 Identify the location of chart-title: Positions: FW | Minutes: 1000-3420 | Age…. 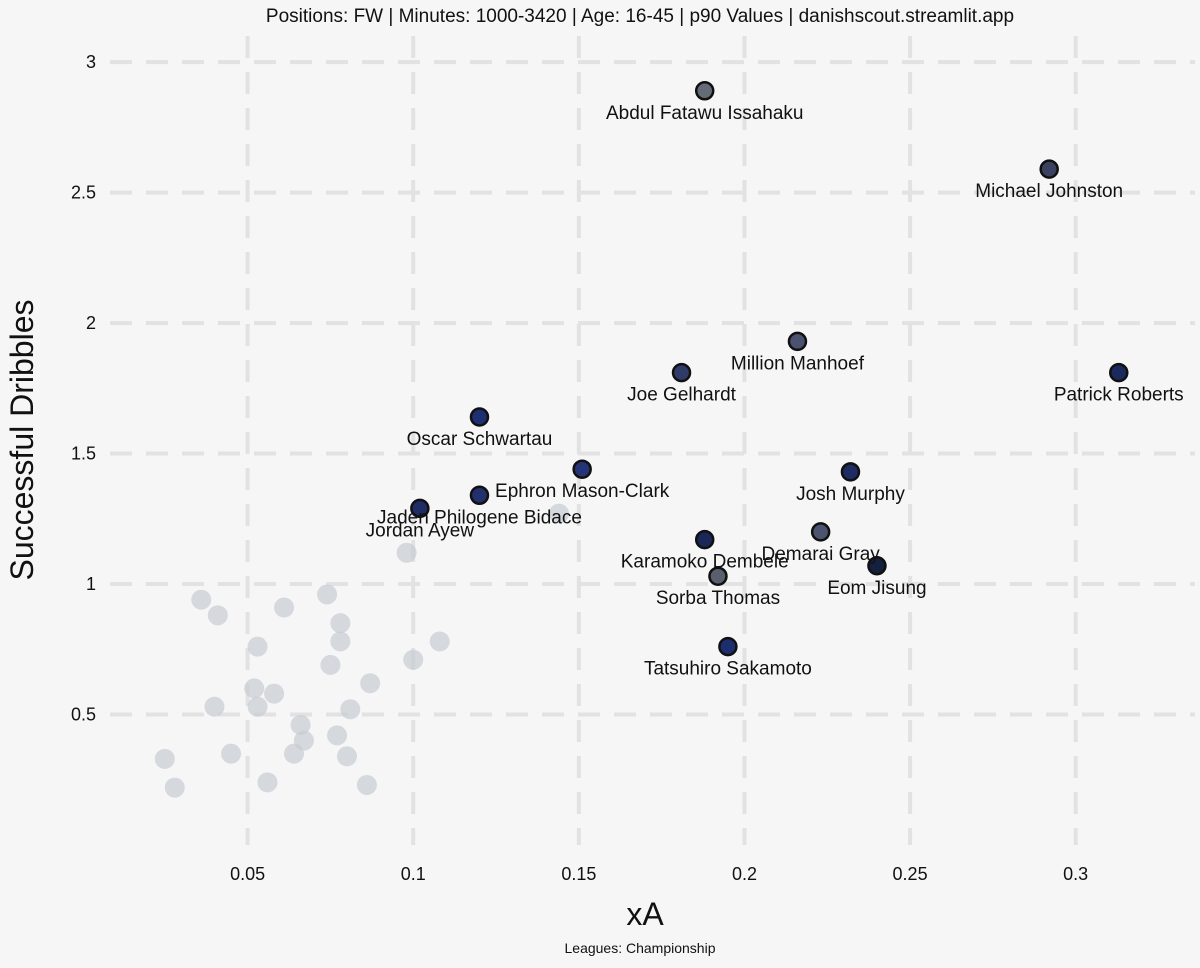
(640, 16).